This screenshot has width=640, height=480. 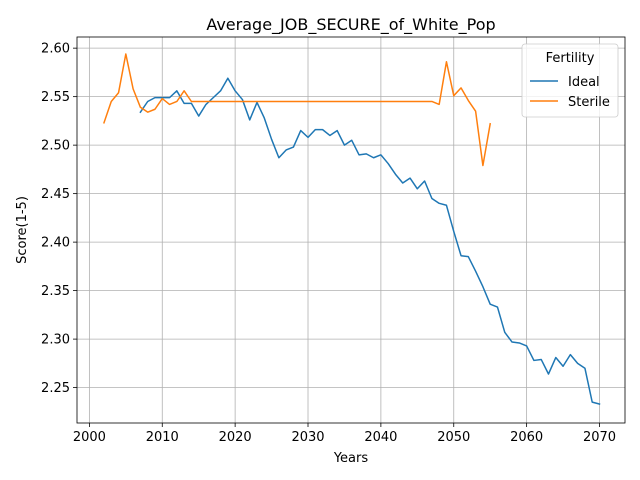 I want to click on series-line-sterile, so click(x=297, y=110).